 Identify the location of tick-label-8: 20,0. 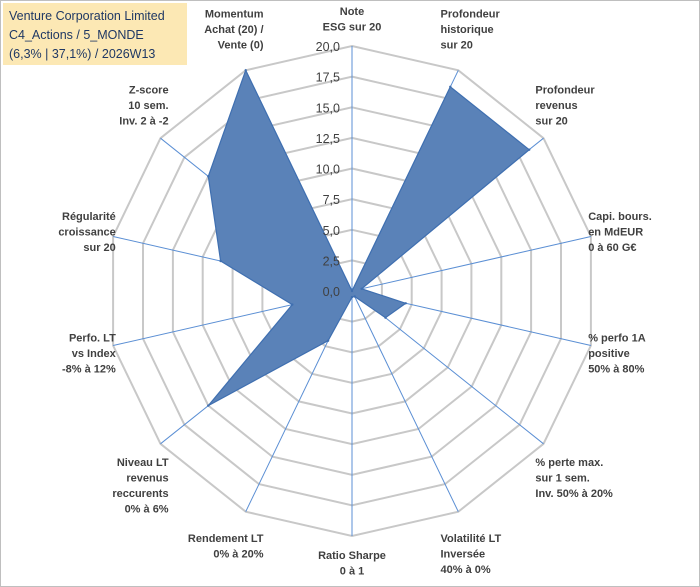
(328, 47).